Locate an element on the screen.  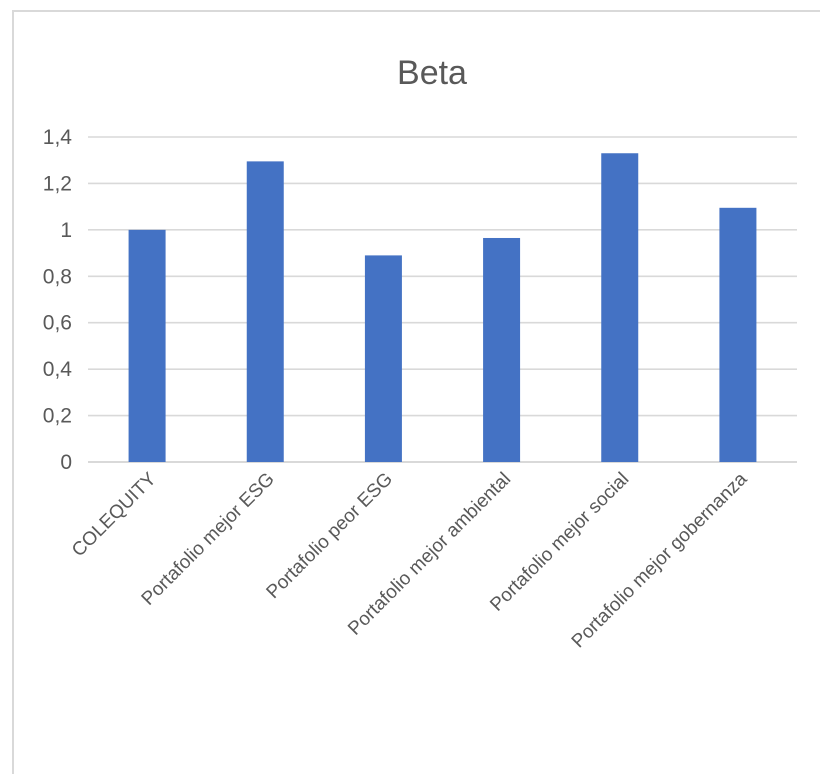
x-category-label: Portafolio mejor ESG is located at coordinates (208, 539).